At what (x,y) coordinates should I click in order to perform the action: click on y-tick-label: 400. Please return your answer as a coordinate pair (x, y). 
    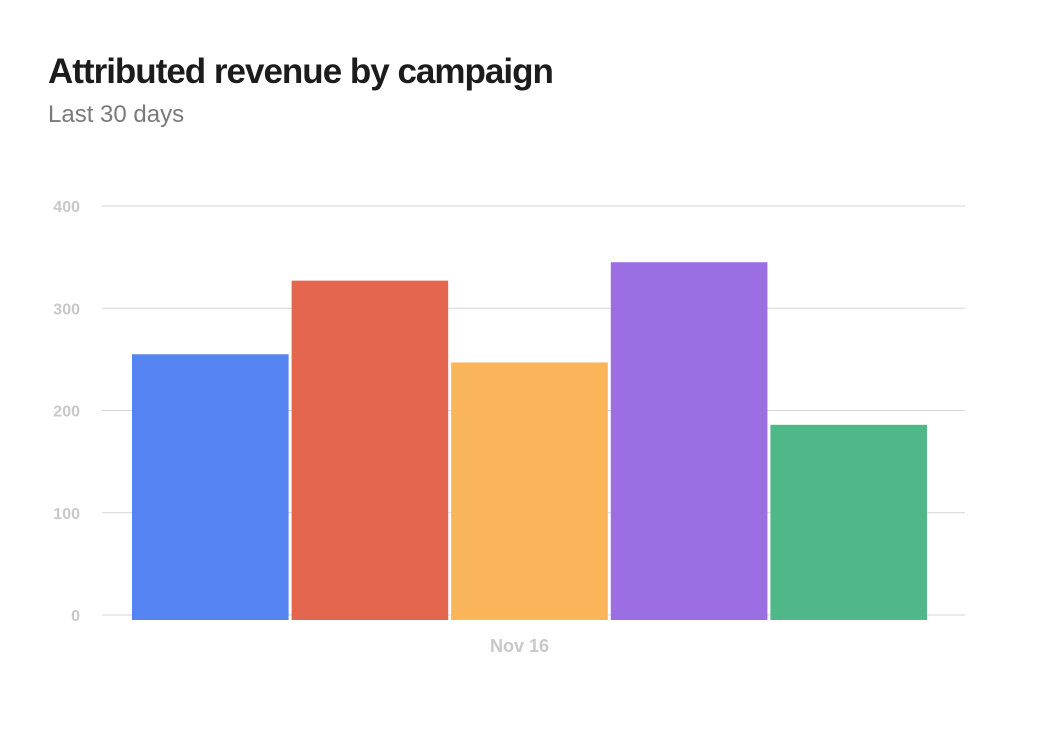
    Looking at the image, I should click on (66, 207).